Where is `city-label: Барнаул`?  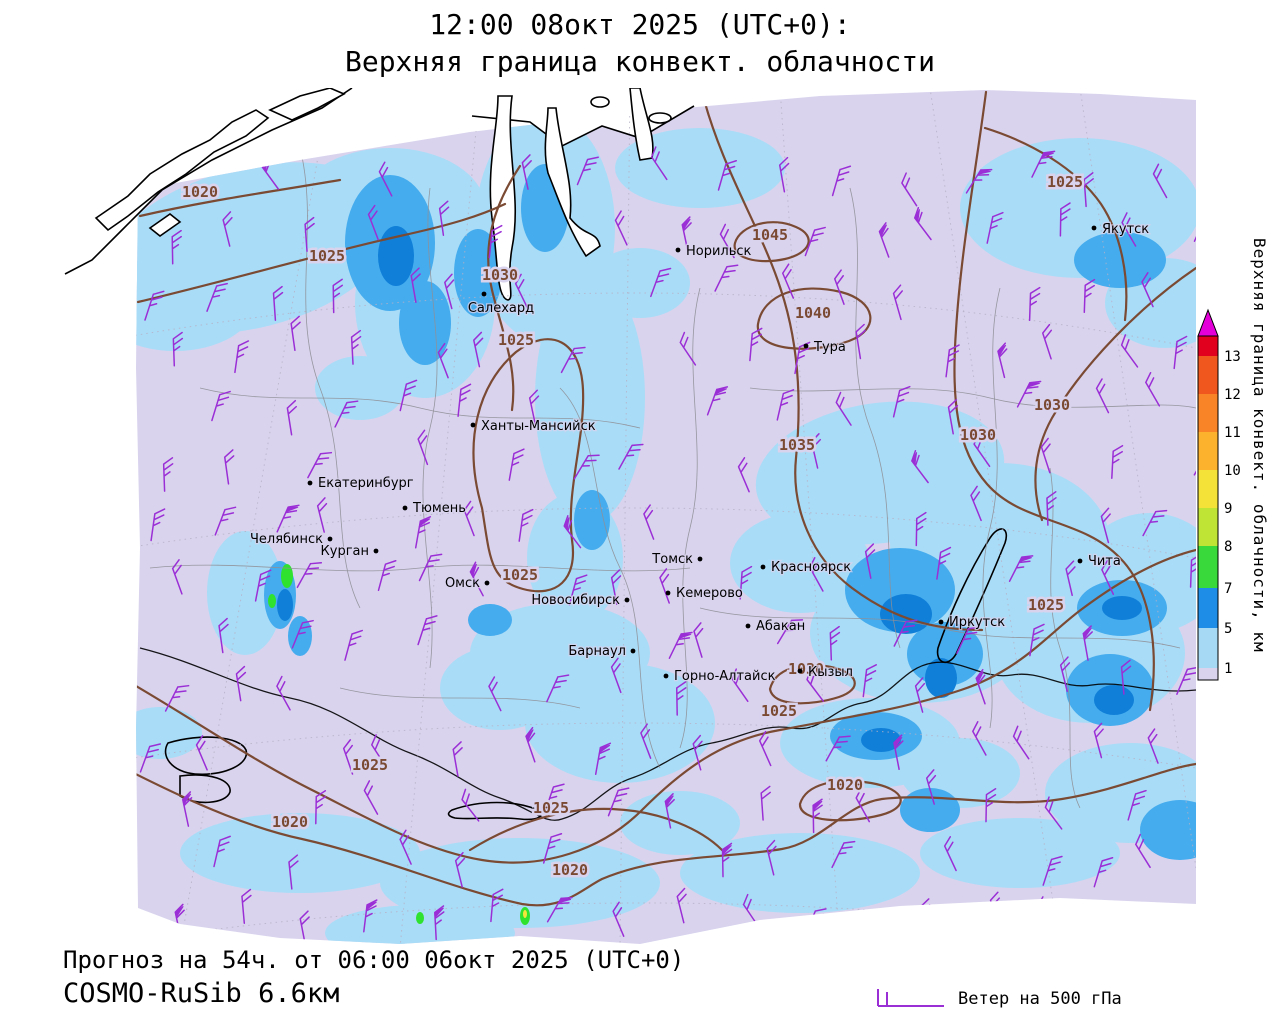
city-label: Барнаул is located at coordinates (597, 651).